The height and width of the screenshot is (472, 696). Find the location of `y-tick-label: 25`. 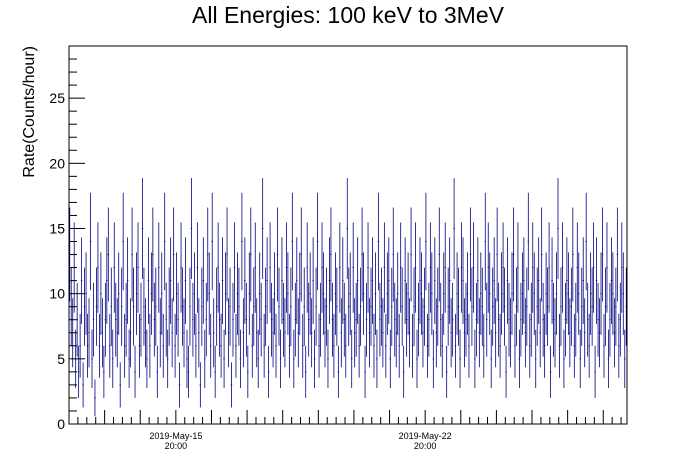

y-tick-label: 25 is located at coordinates (57, 98).